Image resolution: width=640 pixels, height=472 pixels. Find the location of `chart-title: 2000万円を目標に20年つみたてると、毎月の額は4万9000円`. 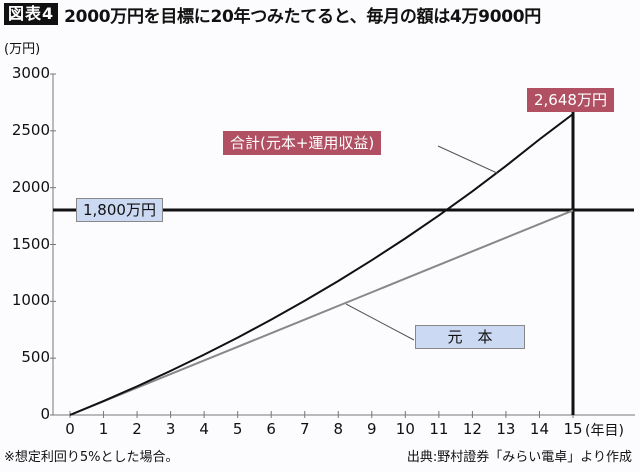

chart-title: 2000万円を目標に20年つみたてると、毎月の額は4万9000円 is located at coordinates (302, 16).